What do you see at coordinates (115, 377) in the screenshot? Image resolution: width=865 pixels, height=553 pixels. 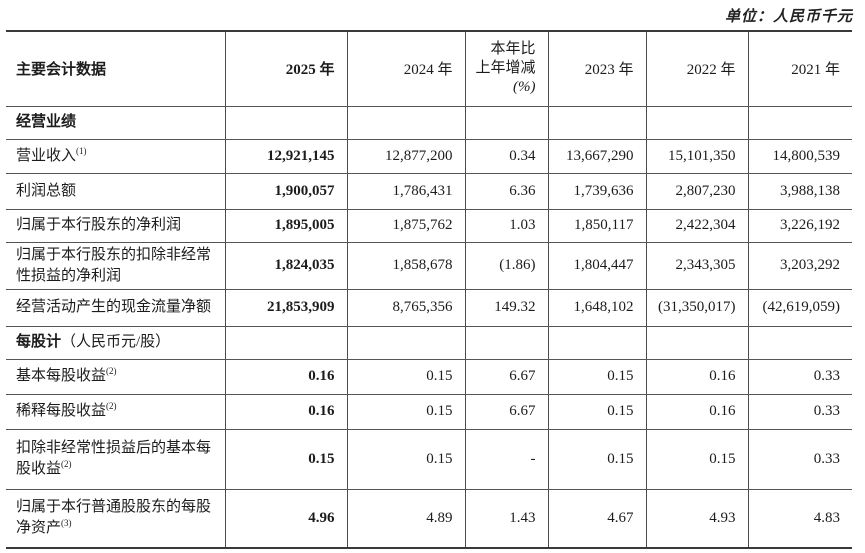 I see `row-label: 基本每股收益(2)` at bounding box center [115, 377].